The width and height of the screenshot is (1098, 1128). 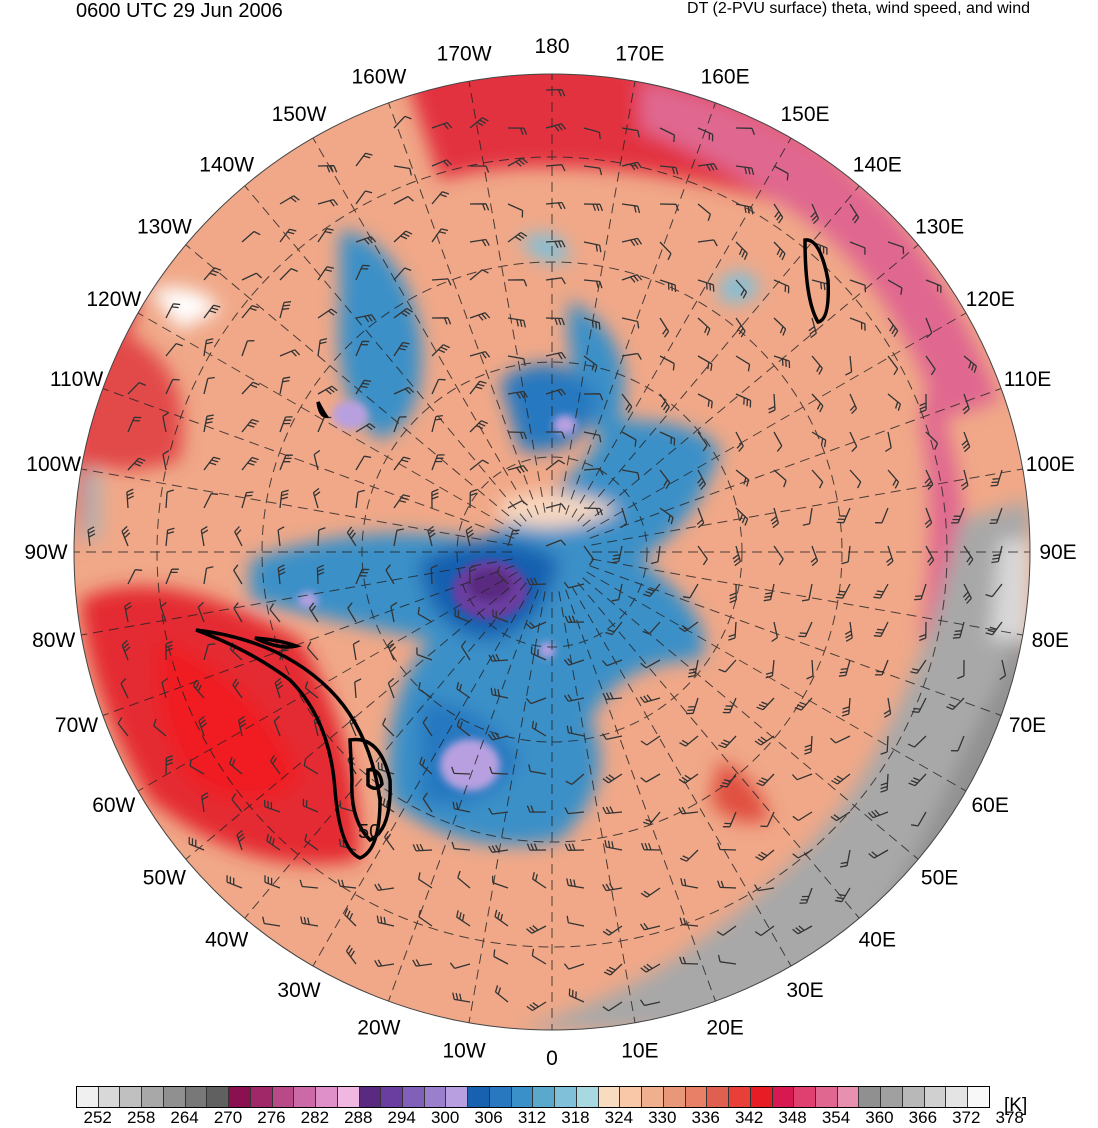 I want to click on longitude-label: 70W, so click(x=76, y=725).